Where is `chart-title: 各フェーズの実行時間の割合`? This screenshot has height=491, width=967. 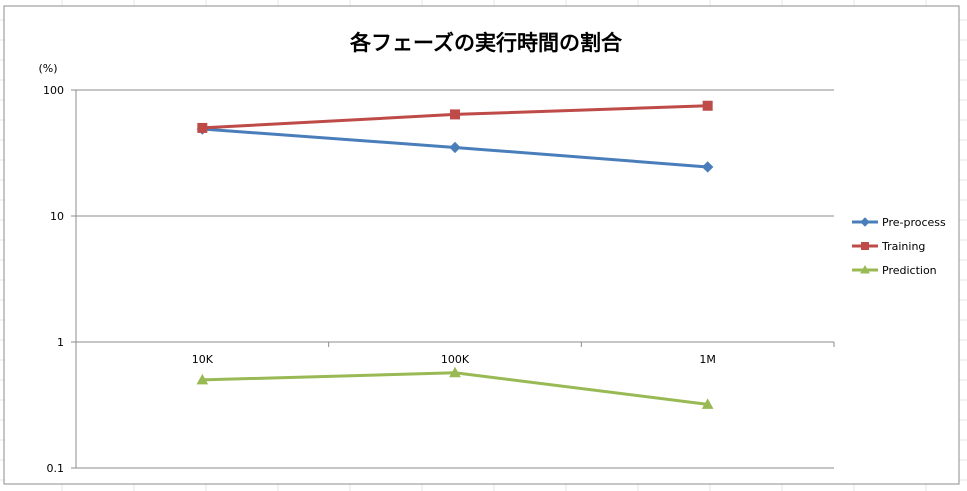 chart-title: 各フェーズの実行時間の割合 is located at coordinates (486, 43).